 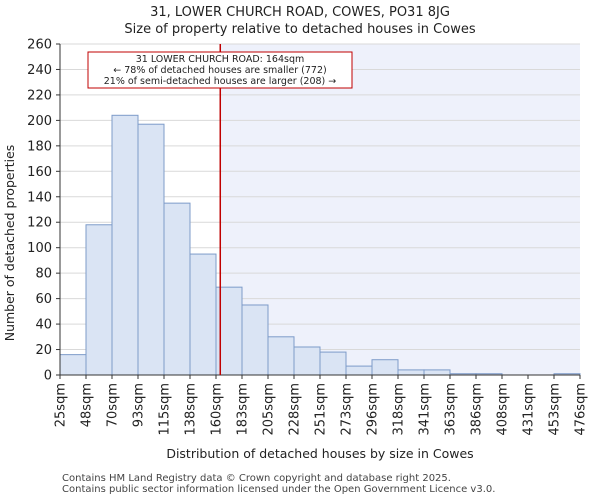 I want to click on x-tick-label: 363sqm, so click(x=451, y=409).